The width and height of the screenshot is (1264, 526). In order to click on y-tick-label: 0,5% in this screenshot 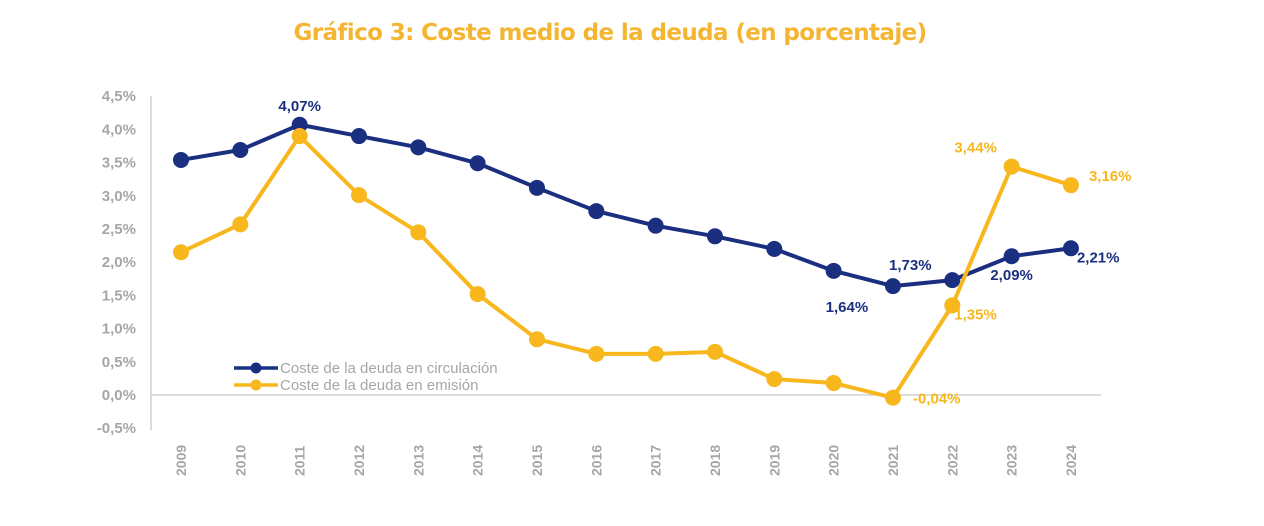, I will do `click(119, 362)`.